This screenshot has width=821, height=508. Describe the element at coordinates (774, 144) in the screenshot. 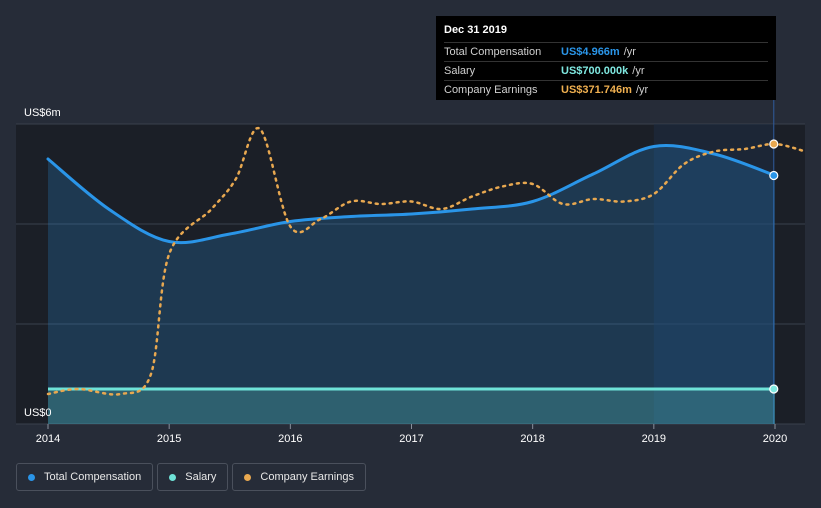

I see `company-earnings-marker` at that location.